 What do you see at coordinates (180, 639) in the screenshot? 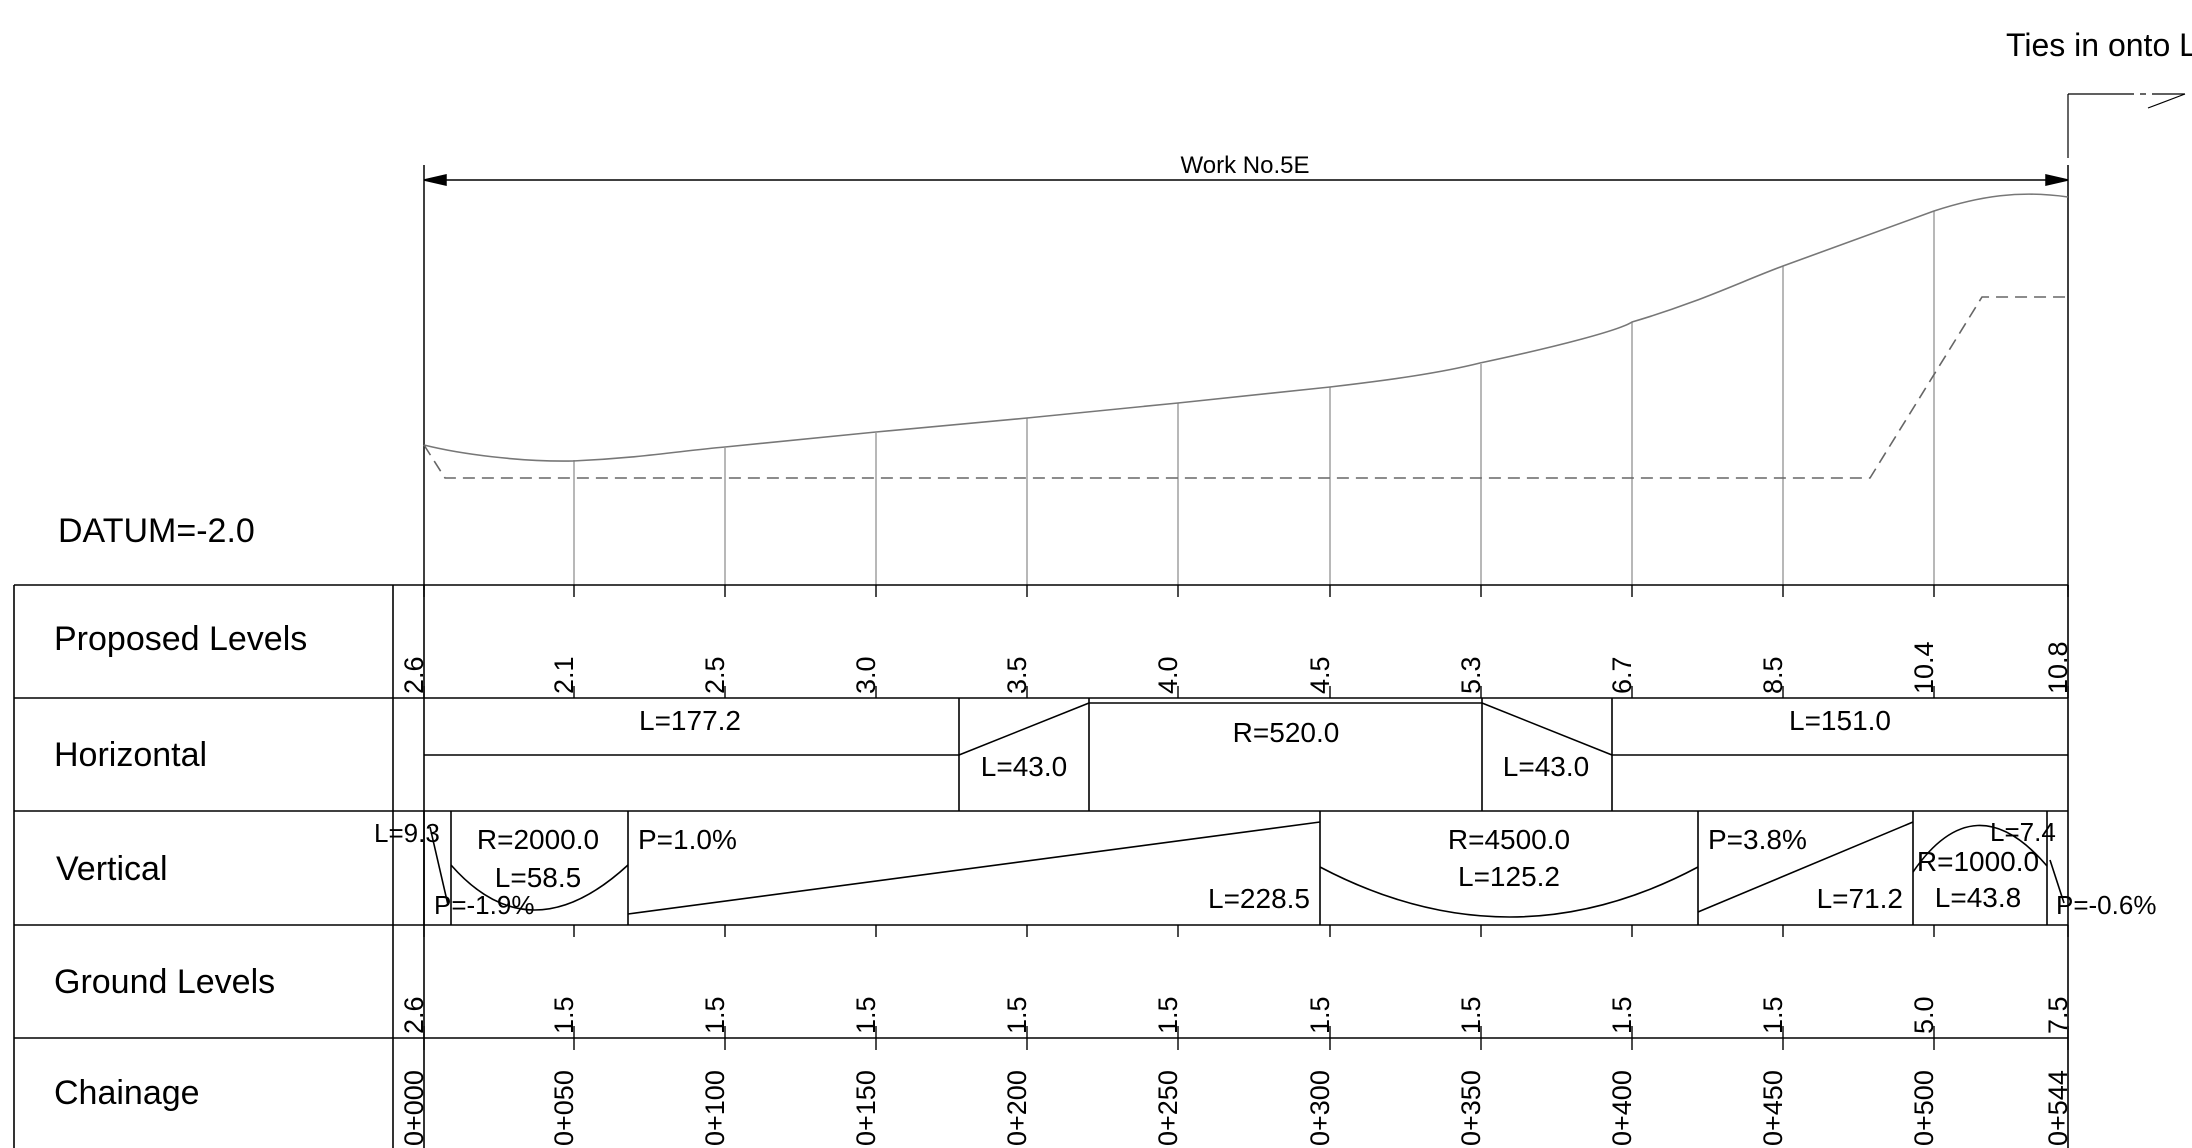
I see `row-label-proposed-levels: Proposed Levels` at bounding box center [180, 639].